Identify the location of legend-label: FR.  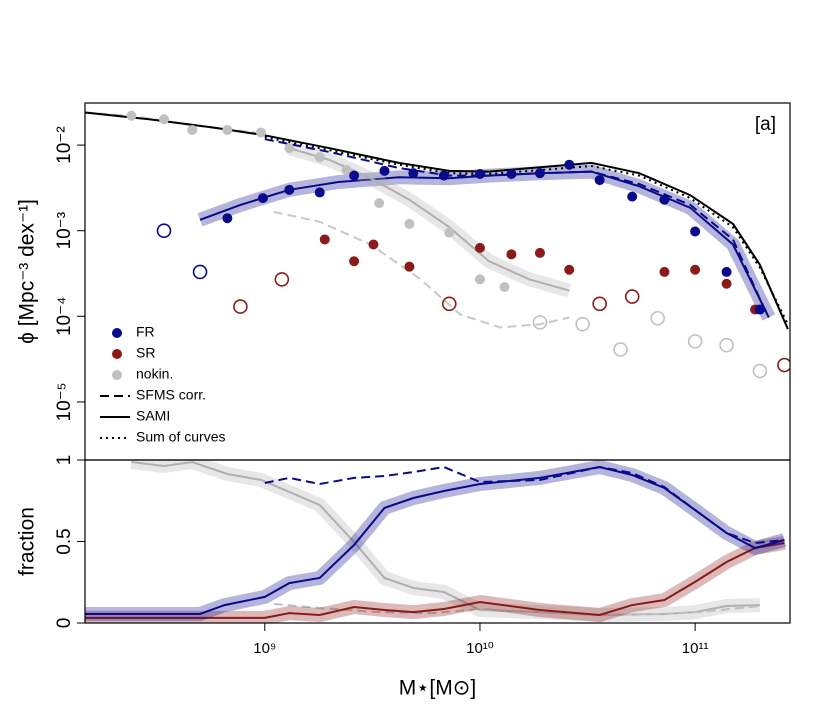
(145, 332).